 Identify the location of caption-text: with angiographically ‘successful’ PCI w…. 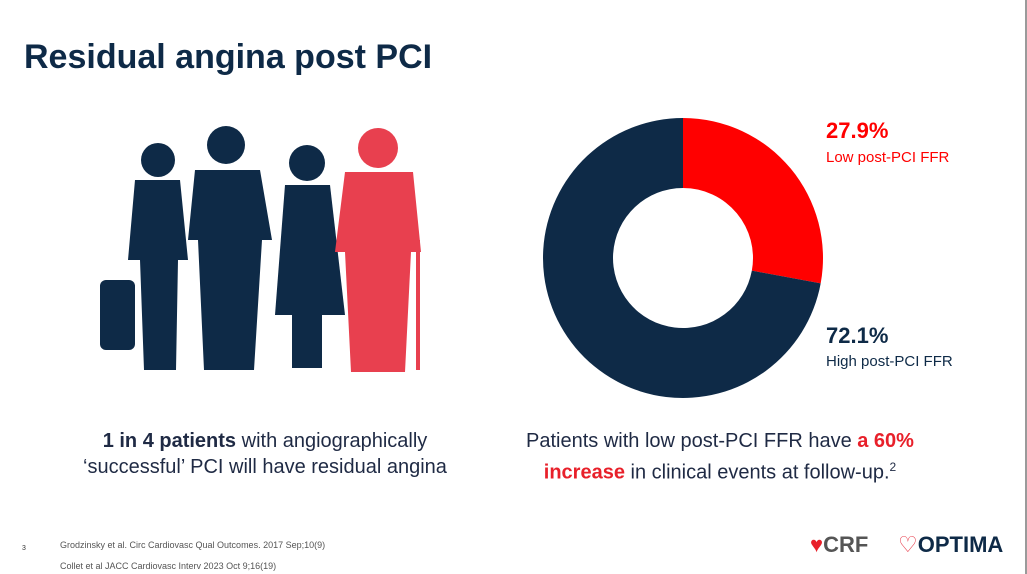
(265, 454).